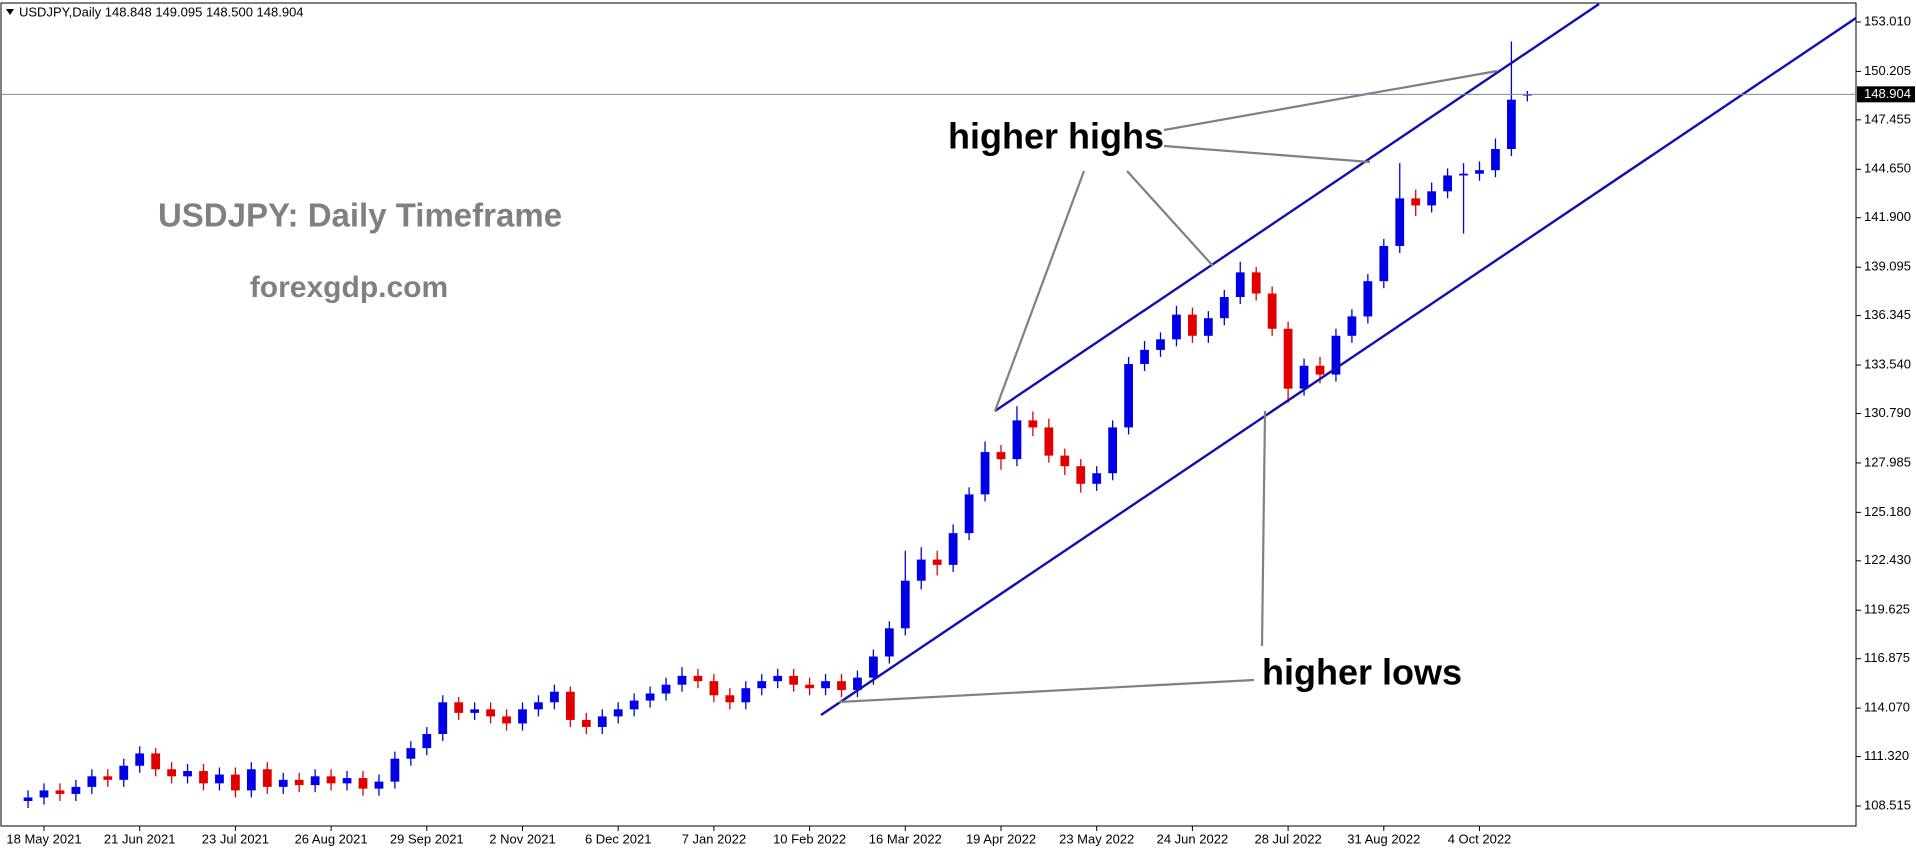  Describe the element at coordinates (809, 838) in the screenshot. I see `x-tick-label: 10 Feb 2022` at that location.